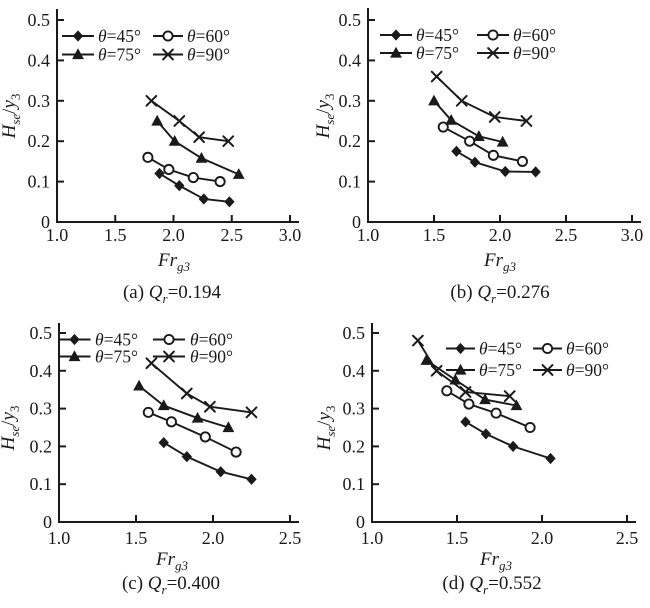  What do you see at coordinates (115, 235) in the screenshot?
I see `x-tick-label: 1.5` at bounding box center [115, 235].